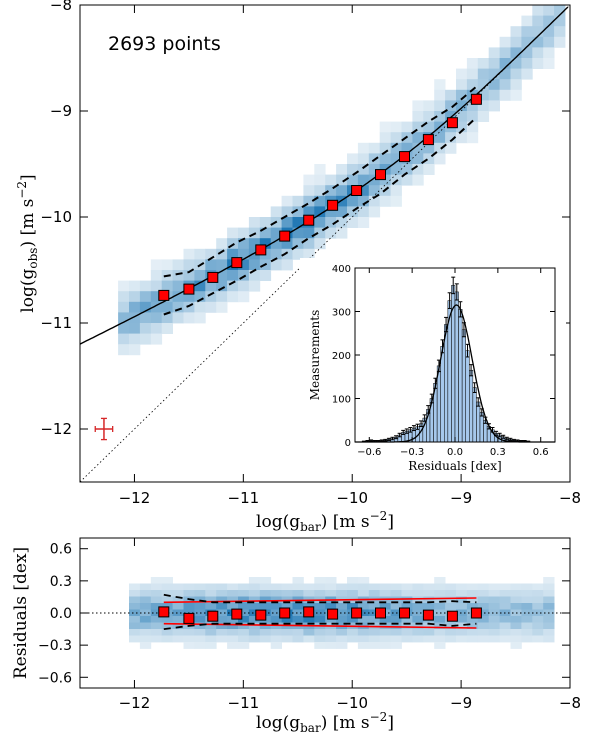  I want to click on residuals-y-axis-label: Residuals [dex], so click(21, 613).